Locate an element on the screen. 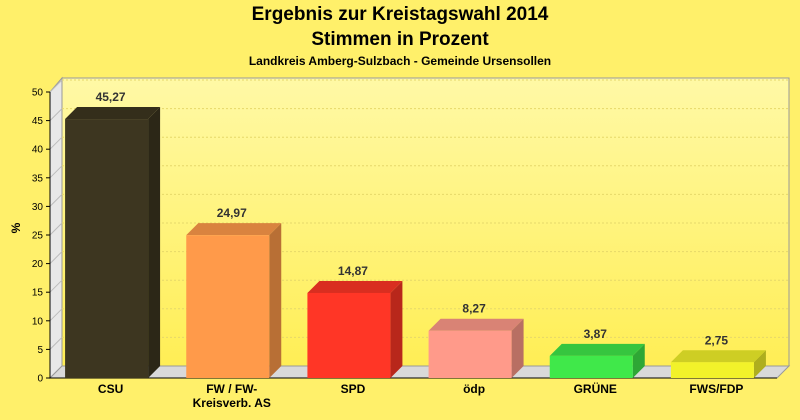 This screenshot has height=420, width=800. y-tick-label: 10 is located at coordinates (38, 321).